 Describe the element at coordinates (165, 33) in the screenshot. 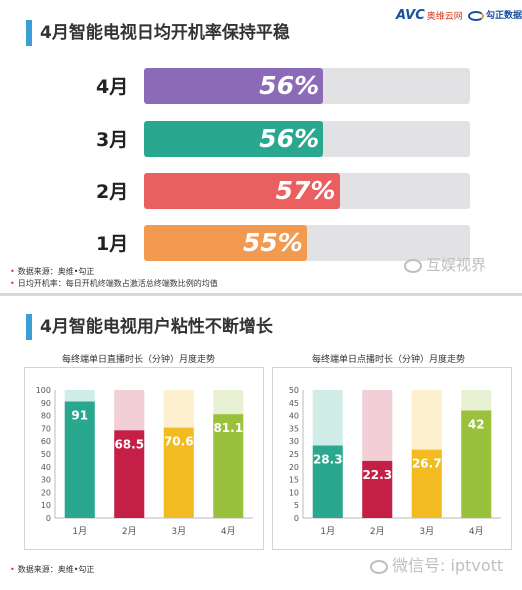

I see `top-title: 4月智能电视日均开机率保持平稳` at that location.